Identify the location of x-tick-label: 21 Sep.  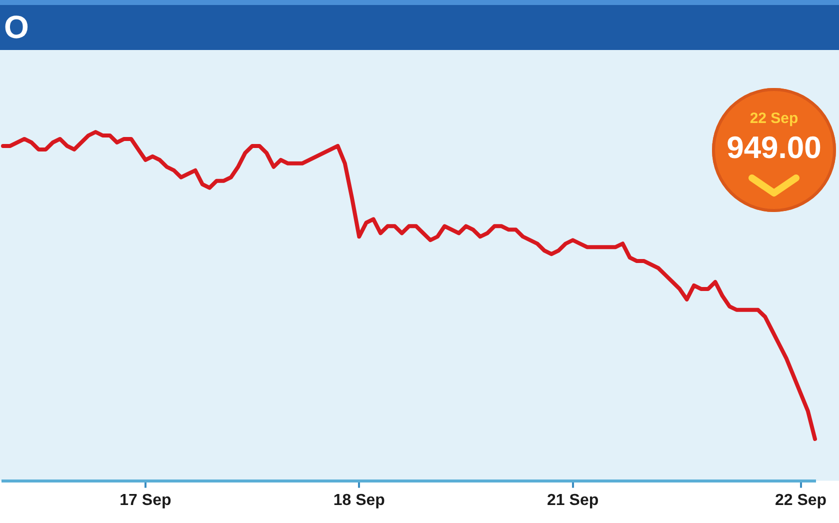
(573, 500).